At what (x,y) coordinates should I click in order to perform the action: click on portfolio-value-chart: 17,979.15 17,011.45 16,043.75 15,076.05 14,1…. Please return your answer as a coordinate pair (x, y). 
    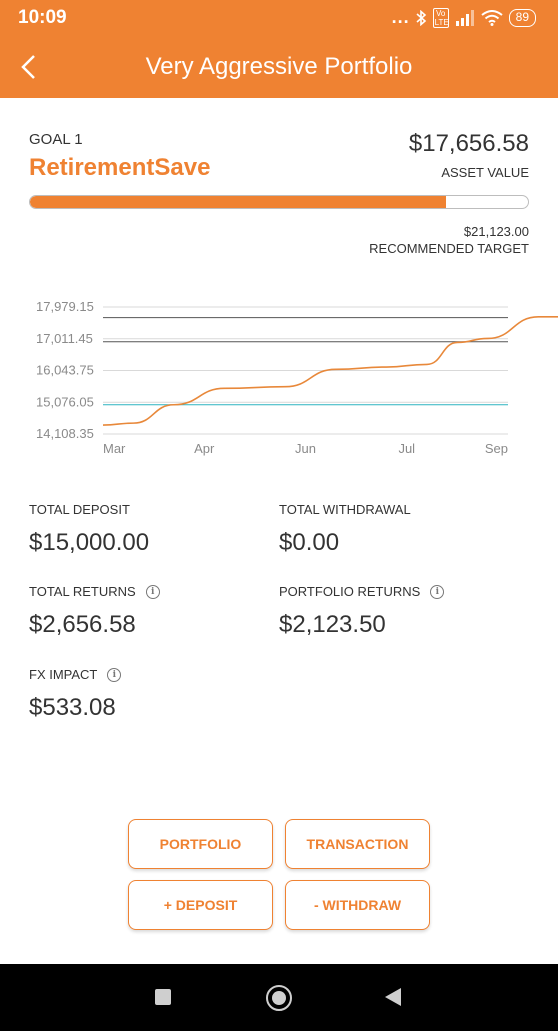
    Looking at the image, I should click on (297, 377).